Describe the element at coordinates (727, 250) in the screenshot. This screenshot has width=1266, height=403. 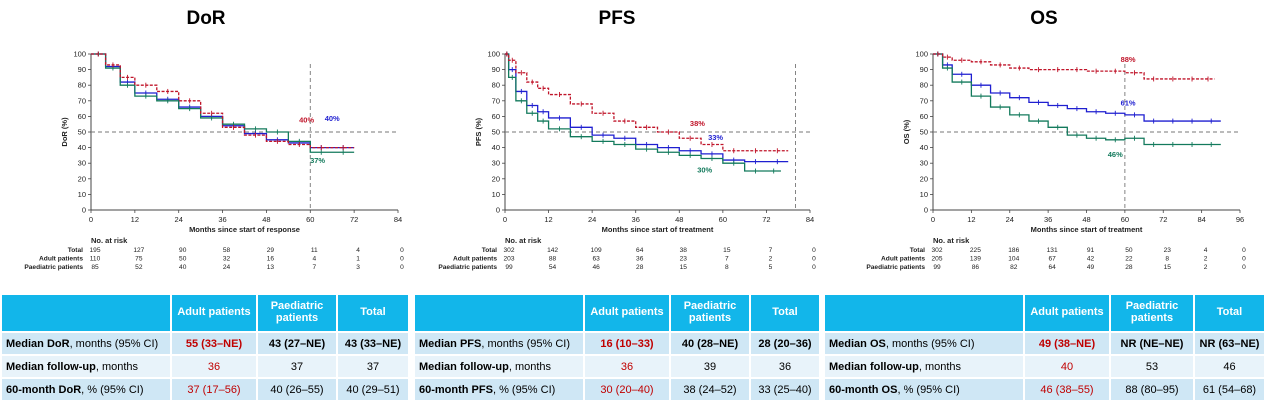
I see `risk-value-total: 15` at that location.